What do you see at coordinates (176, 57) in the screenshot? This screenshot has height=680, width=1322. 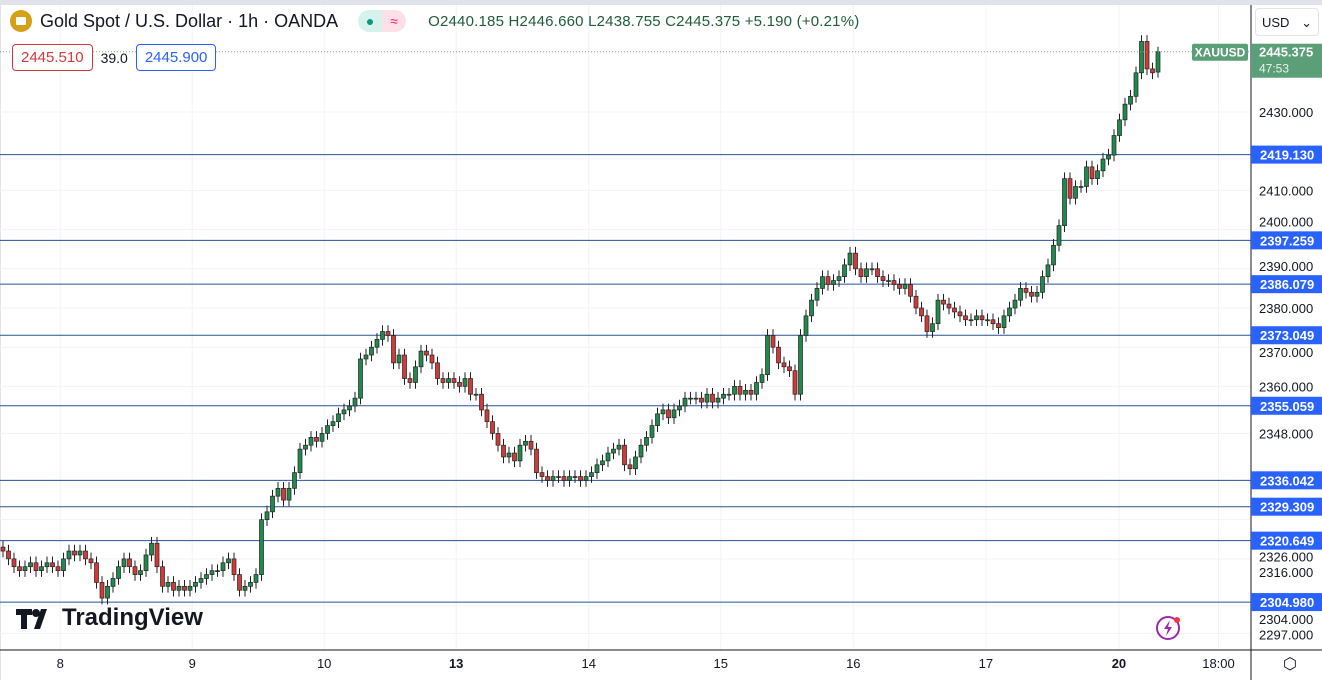 I see `buy-button: 2445.900` at bounding box center [176, 57].